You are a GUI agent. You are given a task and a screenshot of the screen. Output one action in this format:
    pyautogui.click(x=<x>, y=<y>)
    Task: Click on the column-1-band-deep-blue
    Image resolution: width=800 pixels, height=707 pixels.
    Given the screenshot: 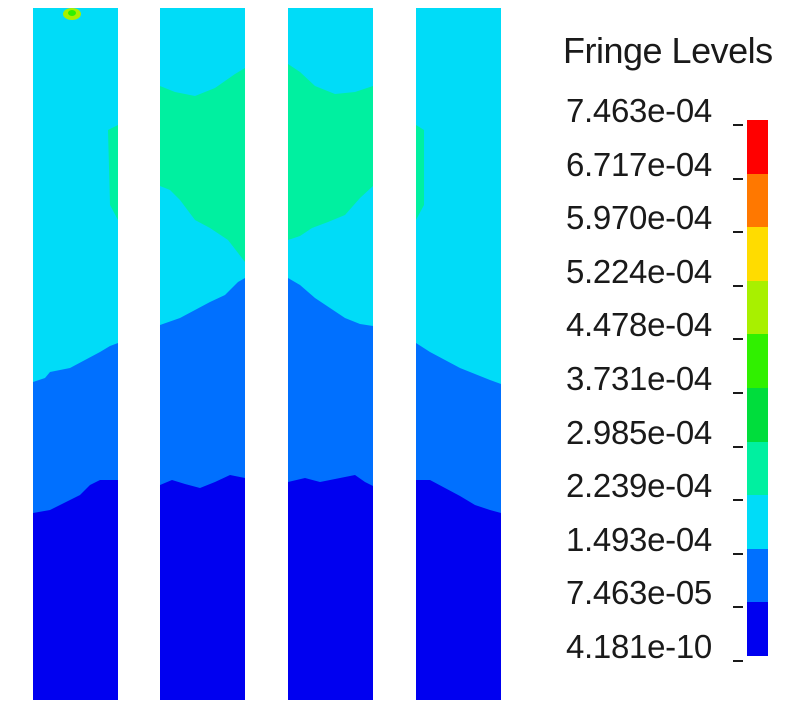 What is the action you would take?
    pyautogui.click(x=75, y=590)
    